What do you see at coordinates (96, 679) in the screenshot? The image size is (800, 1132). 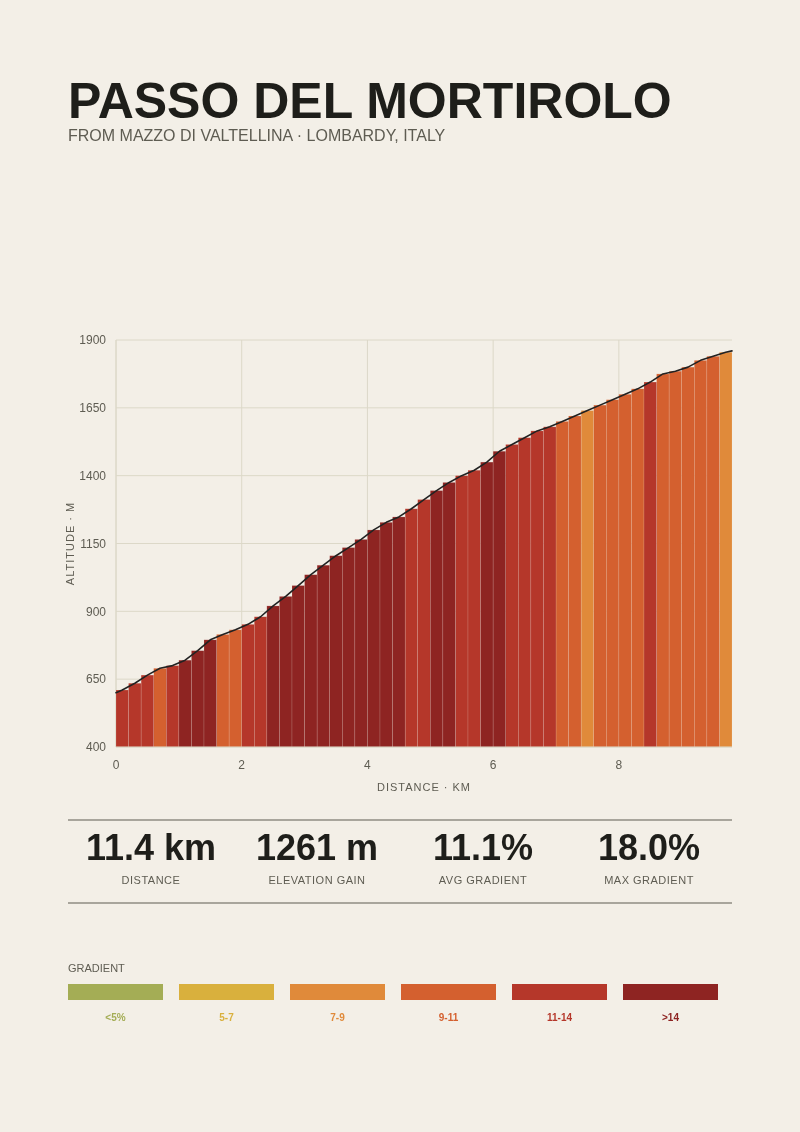 I see `y-tick-label: 650` at bounding box center [96, 679].